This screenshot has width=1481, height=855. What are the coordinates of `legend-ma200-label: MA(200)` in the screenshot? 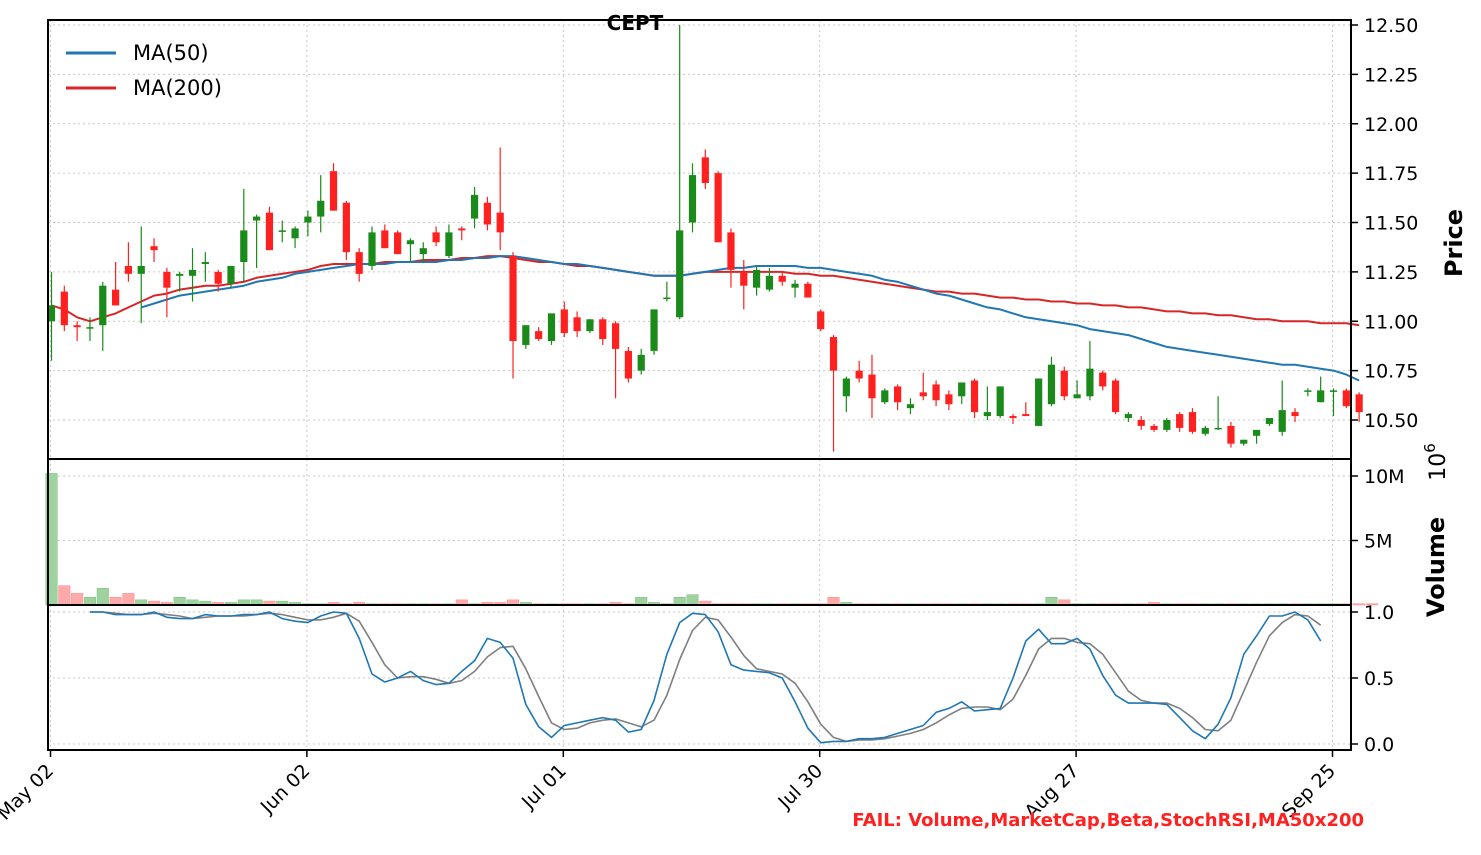 It's located at (177, 88).